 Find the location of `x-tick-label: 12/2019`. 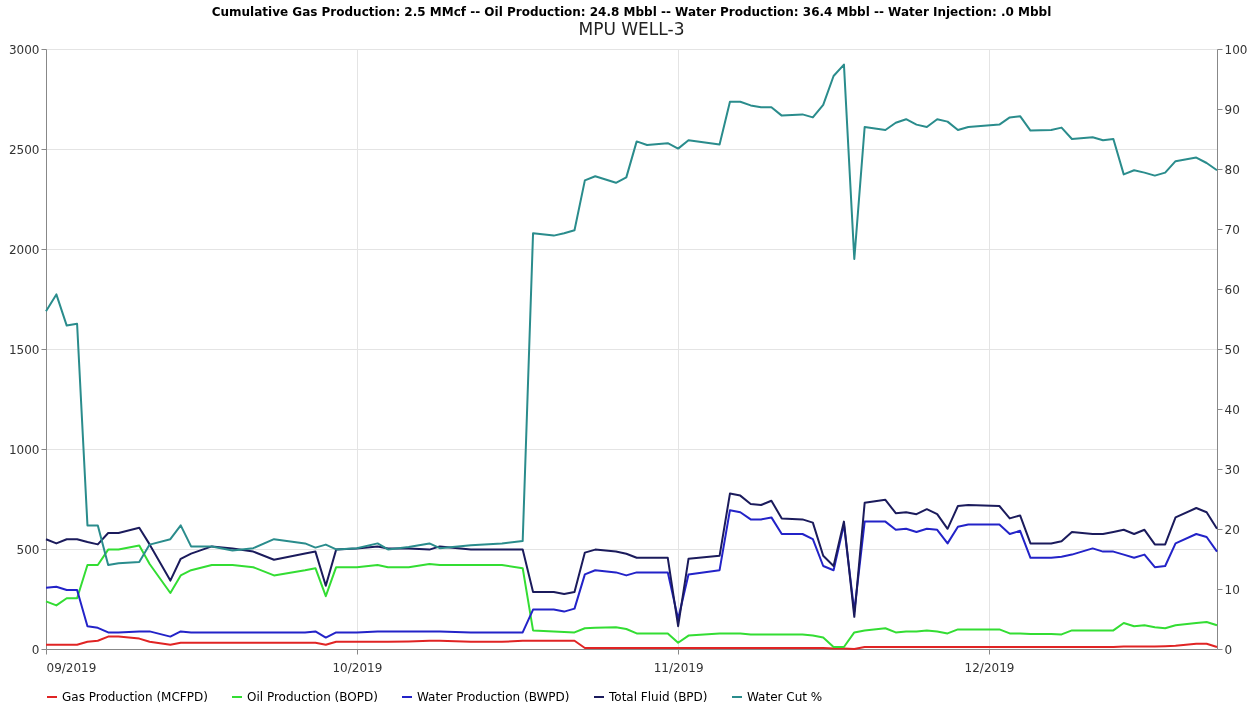

x-tick-label: 12/2019 is located at coordinates (989, 667).